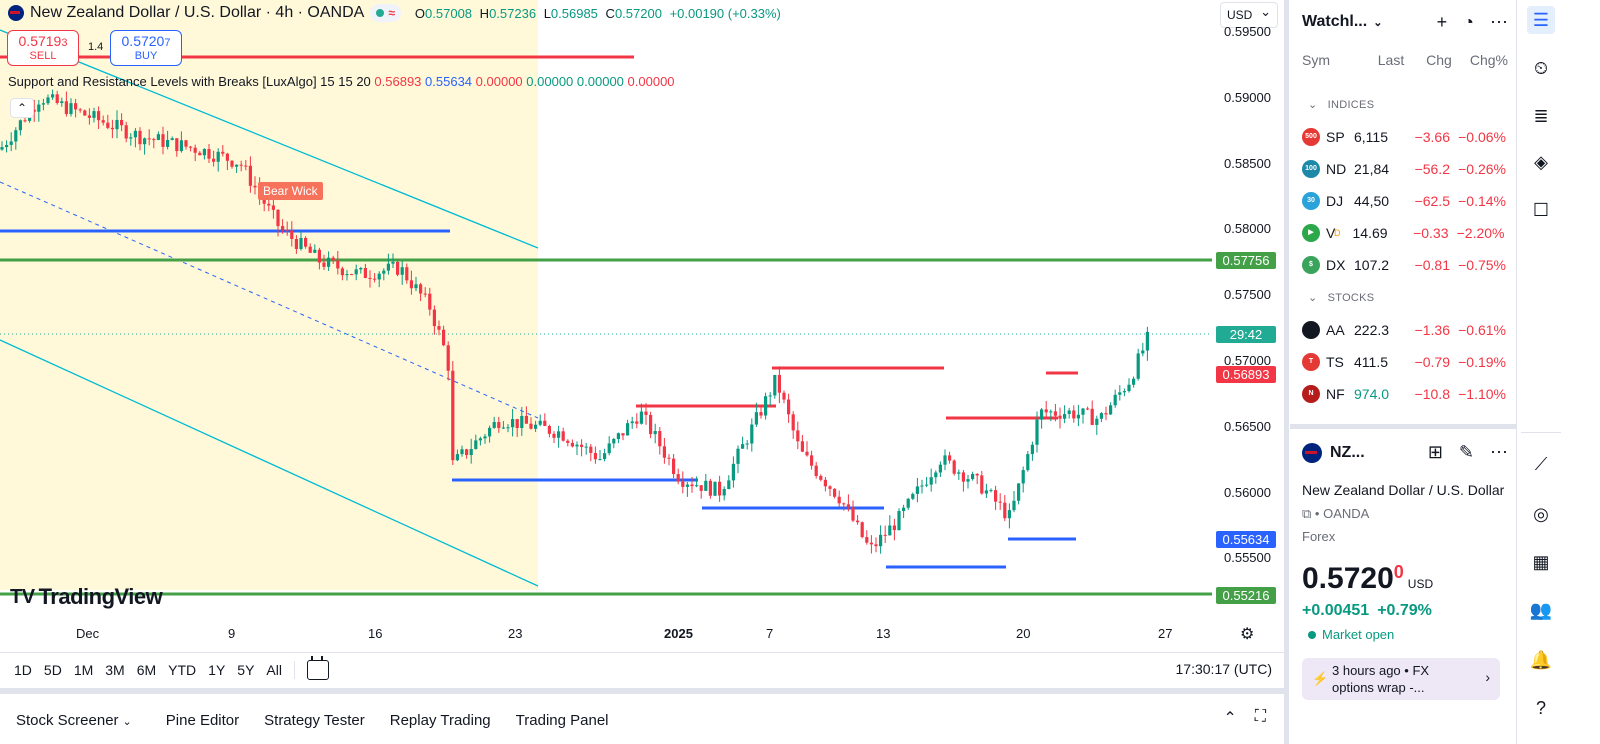 This screenshot has height=744, width=1600. I want to click on timeframe-1m: 1M, so click(83, 669).